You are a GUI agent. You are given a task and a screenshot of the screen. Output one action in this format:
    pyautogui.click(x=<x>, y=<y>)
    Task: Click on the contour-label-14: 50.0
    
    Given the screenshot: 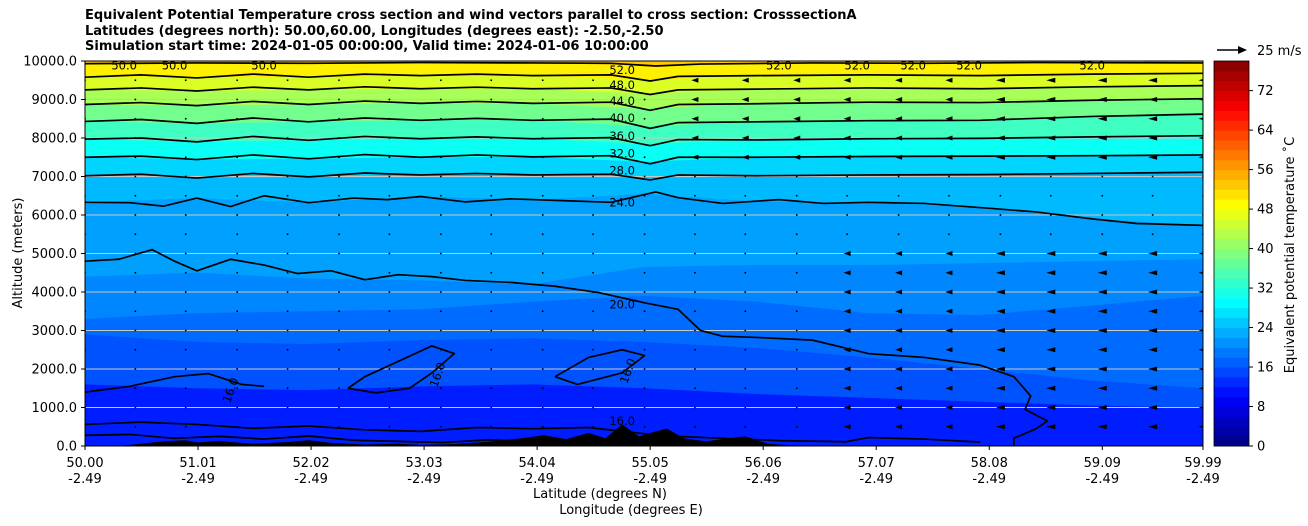 What is the action you would take?
    pyautogui.click(x=175, y=66)
    